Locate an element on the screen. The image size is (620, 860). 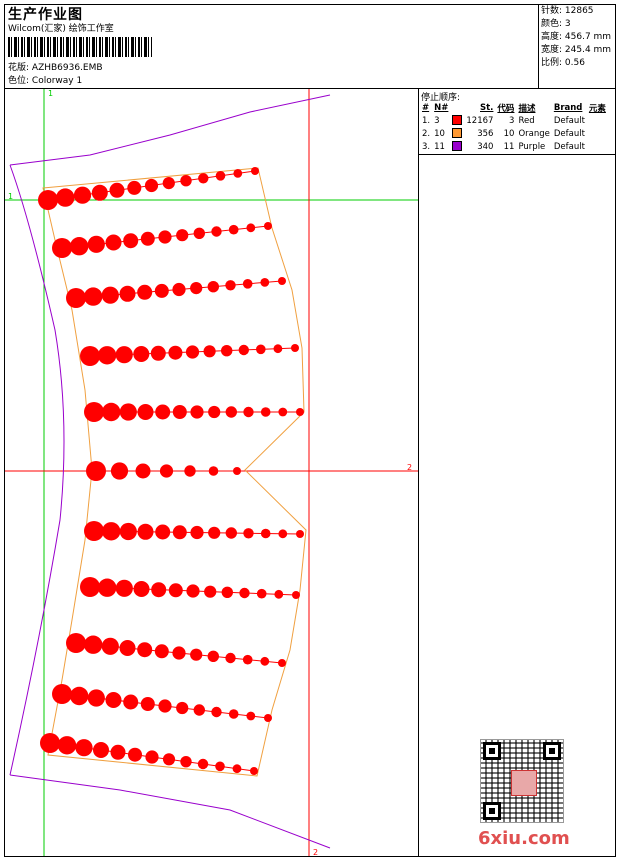
cell-n: 11 is located at coordinates (439, 146).